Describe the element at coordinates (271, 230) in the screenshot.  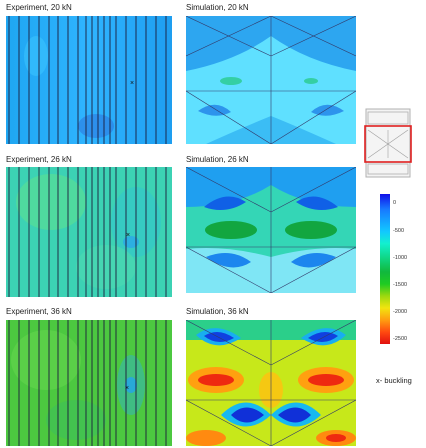
I see `simulation-26kn-image` at that location.